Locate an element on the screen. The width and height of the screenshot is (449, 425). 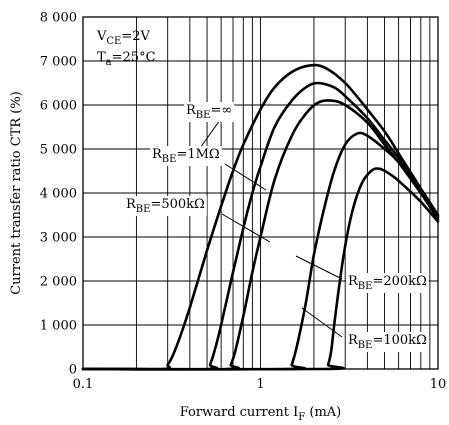
y-axis-label: Current transfer ratio CTR (%) is located at coordinates (16, 193).